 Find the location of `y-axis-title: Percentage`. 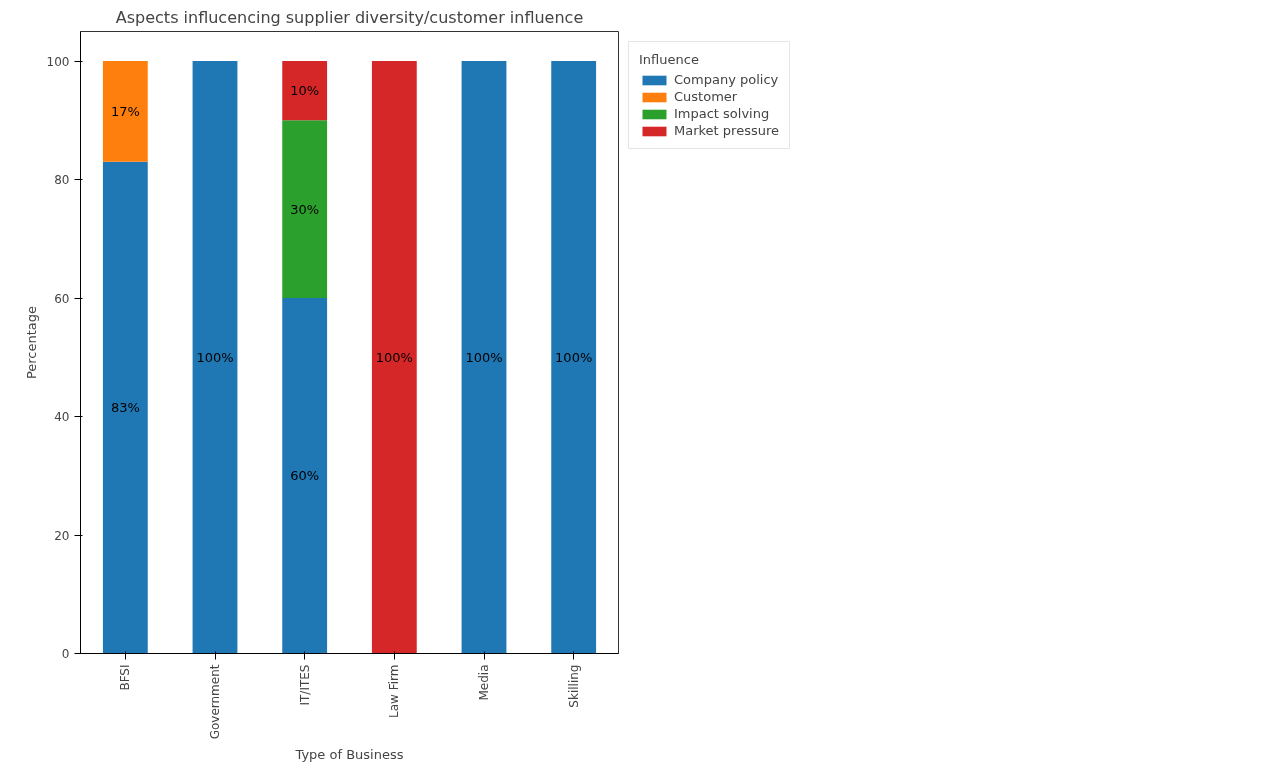

y-axis-title: Percentage is located at coordinates (31, 342).